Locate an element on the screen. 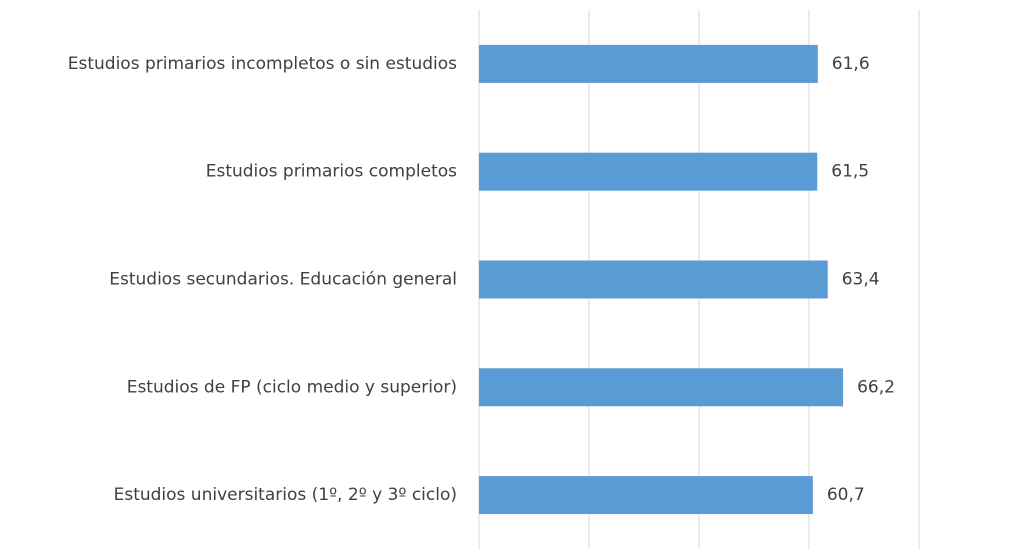  value-label: 61,6 is located at coordinates (851, 64).